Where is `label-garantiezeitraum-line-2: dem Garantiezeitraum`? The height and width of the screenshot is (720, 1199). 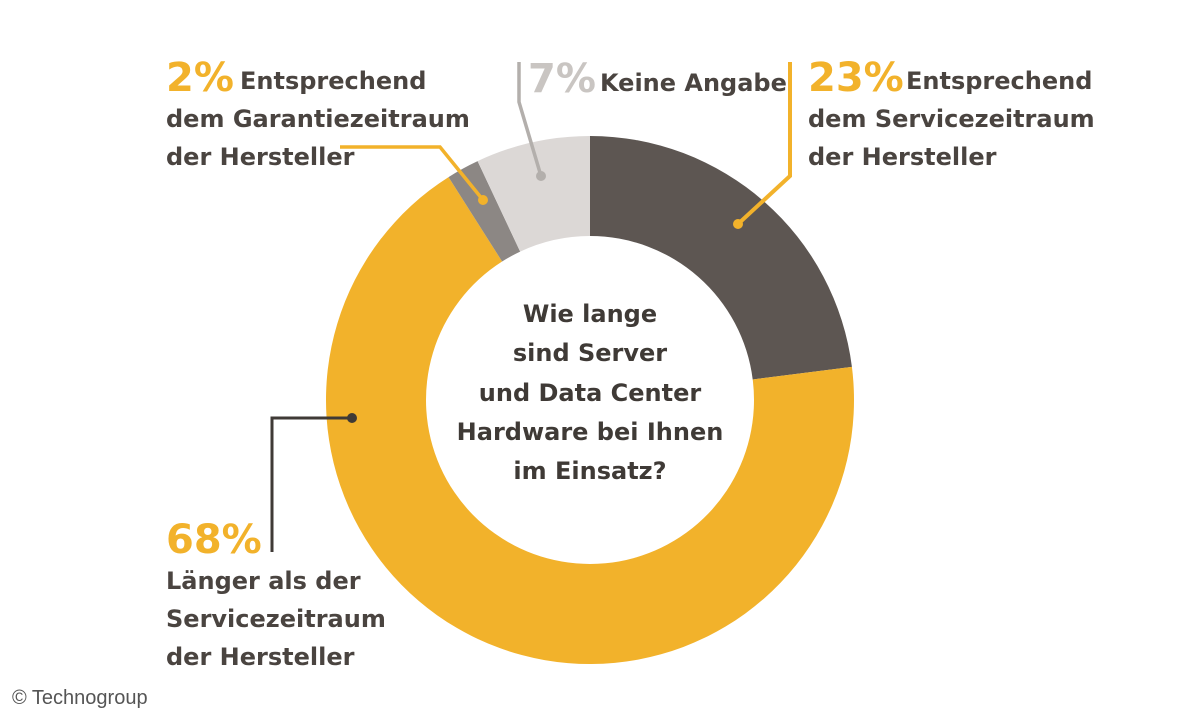 label-garantiezeitraum-line-2: dem Garantiezeitraum is located at coordinates (318, 119).